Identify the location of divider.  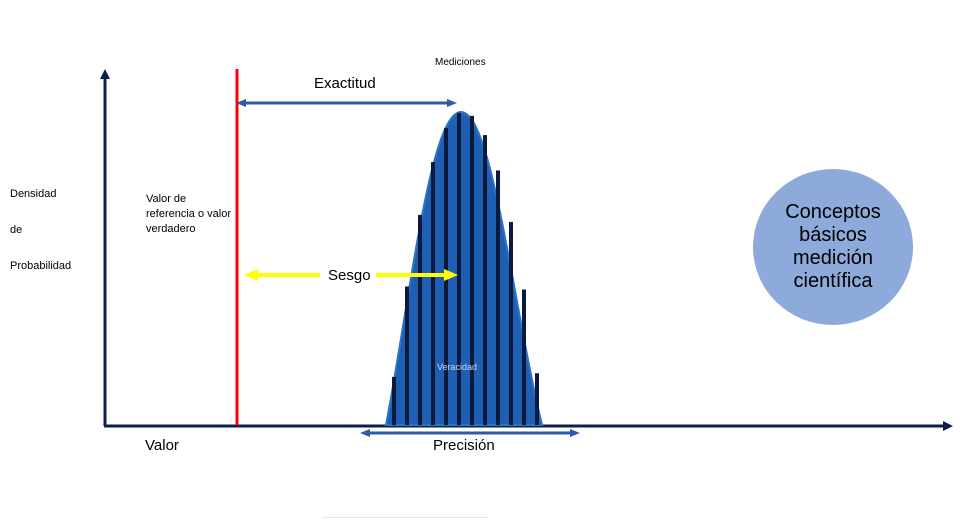
(405, 517).